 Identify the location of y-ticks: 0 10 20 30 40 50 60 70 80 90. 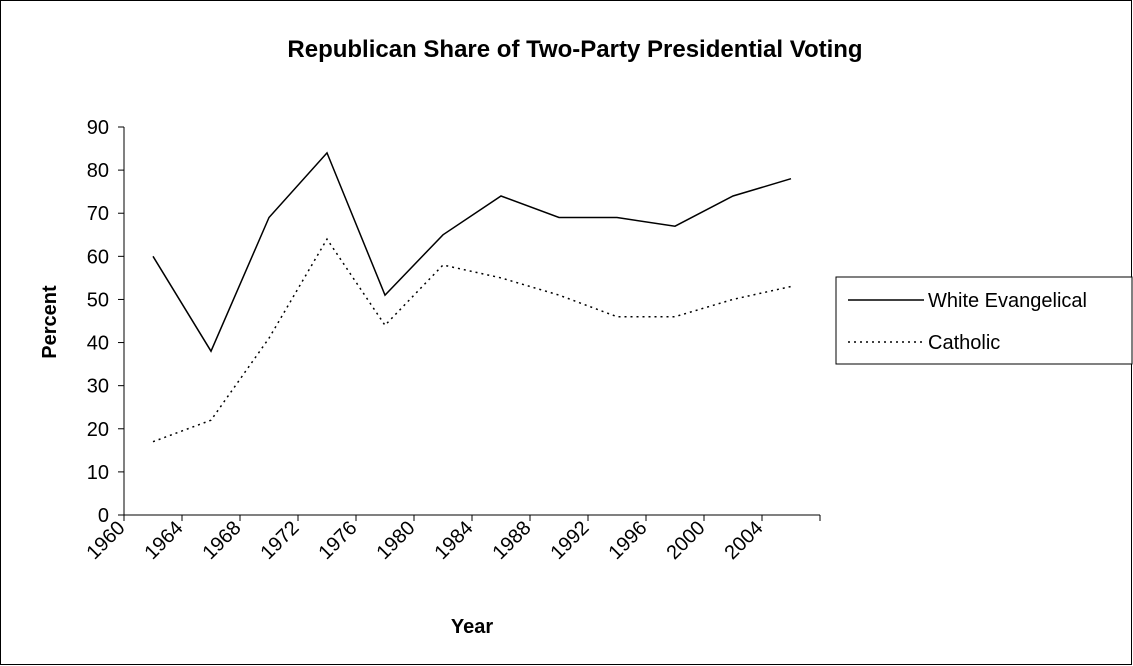
(105, 322).